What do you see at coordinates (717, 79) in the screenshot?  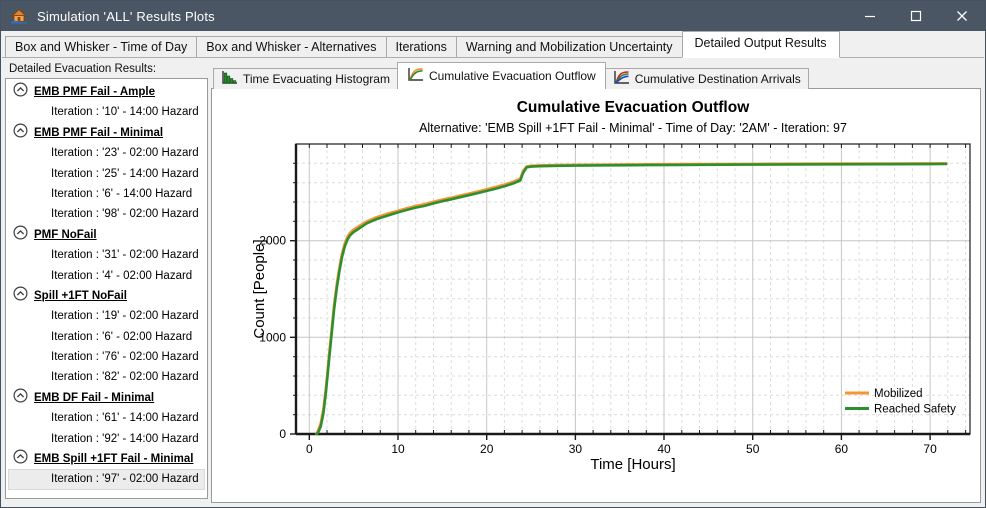 I see `plot-tab-label: Cumulative Destination Arrivals` at bounding box center [717, 79].